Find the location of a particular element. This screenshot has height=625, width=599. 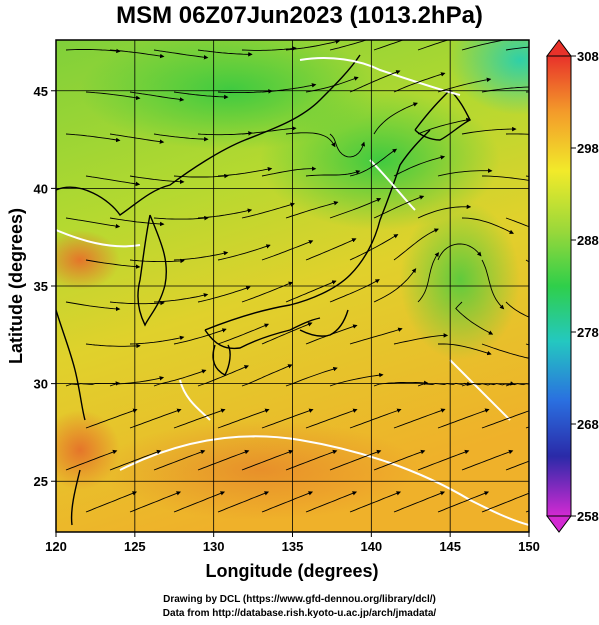

x-axis-label: Longitude (degrees) is located at coordinates (291, 571).